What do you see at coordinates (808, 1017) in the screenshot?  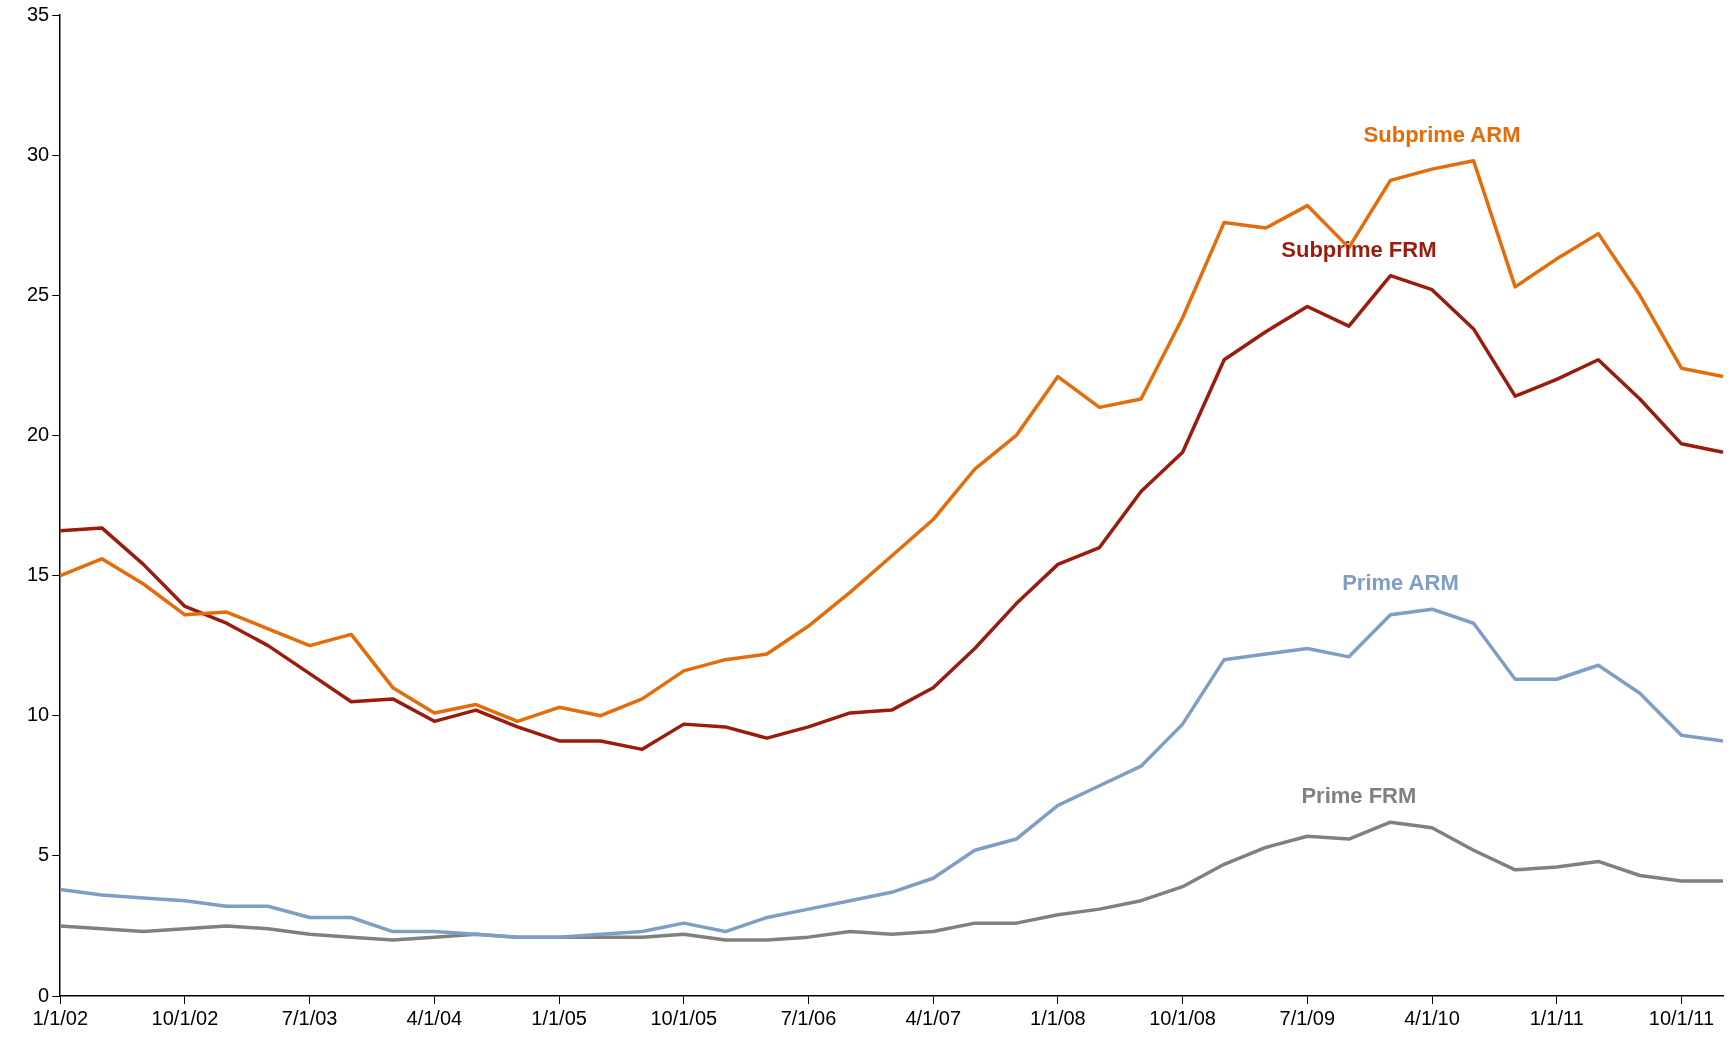 I see `x-tick-label: 7/1/06` at bounding box center [808, 1017].